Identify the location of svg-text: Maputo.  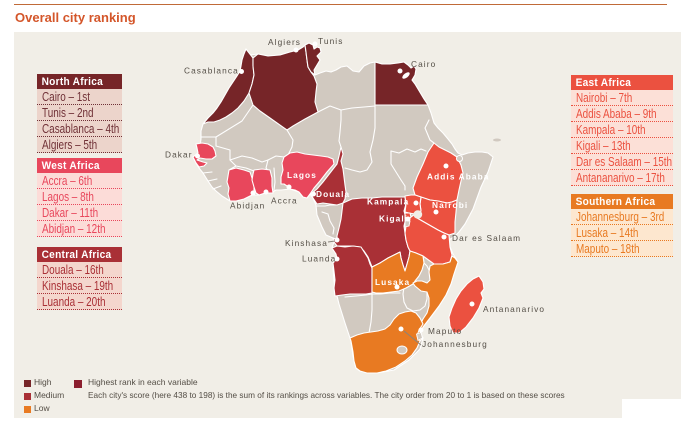
(445, 331).